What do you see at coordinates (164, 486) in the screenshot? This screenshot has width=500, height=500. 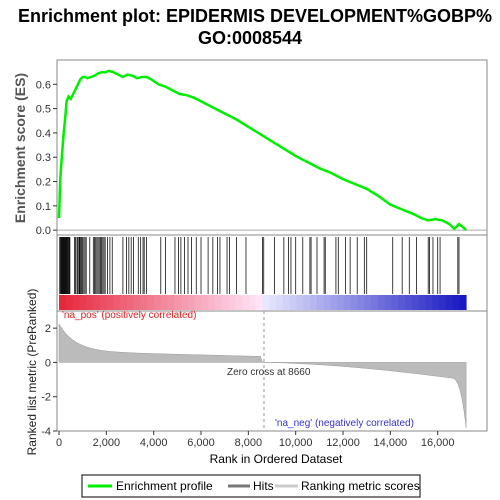 I see `legend-enrichment-label: Enrichment profile` at bounding box center [164, 486].